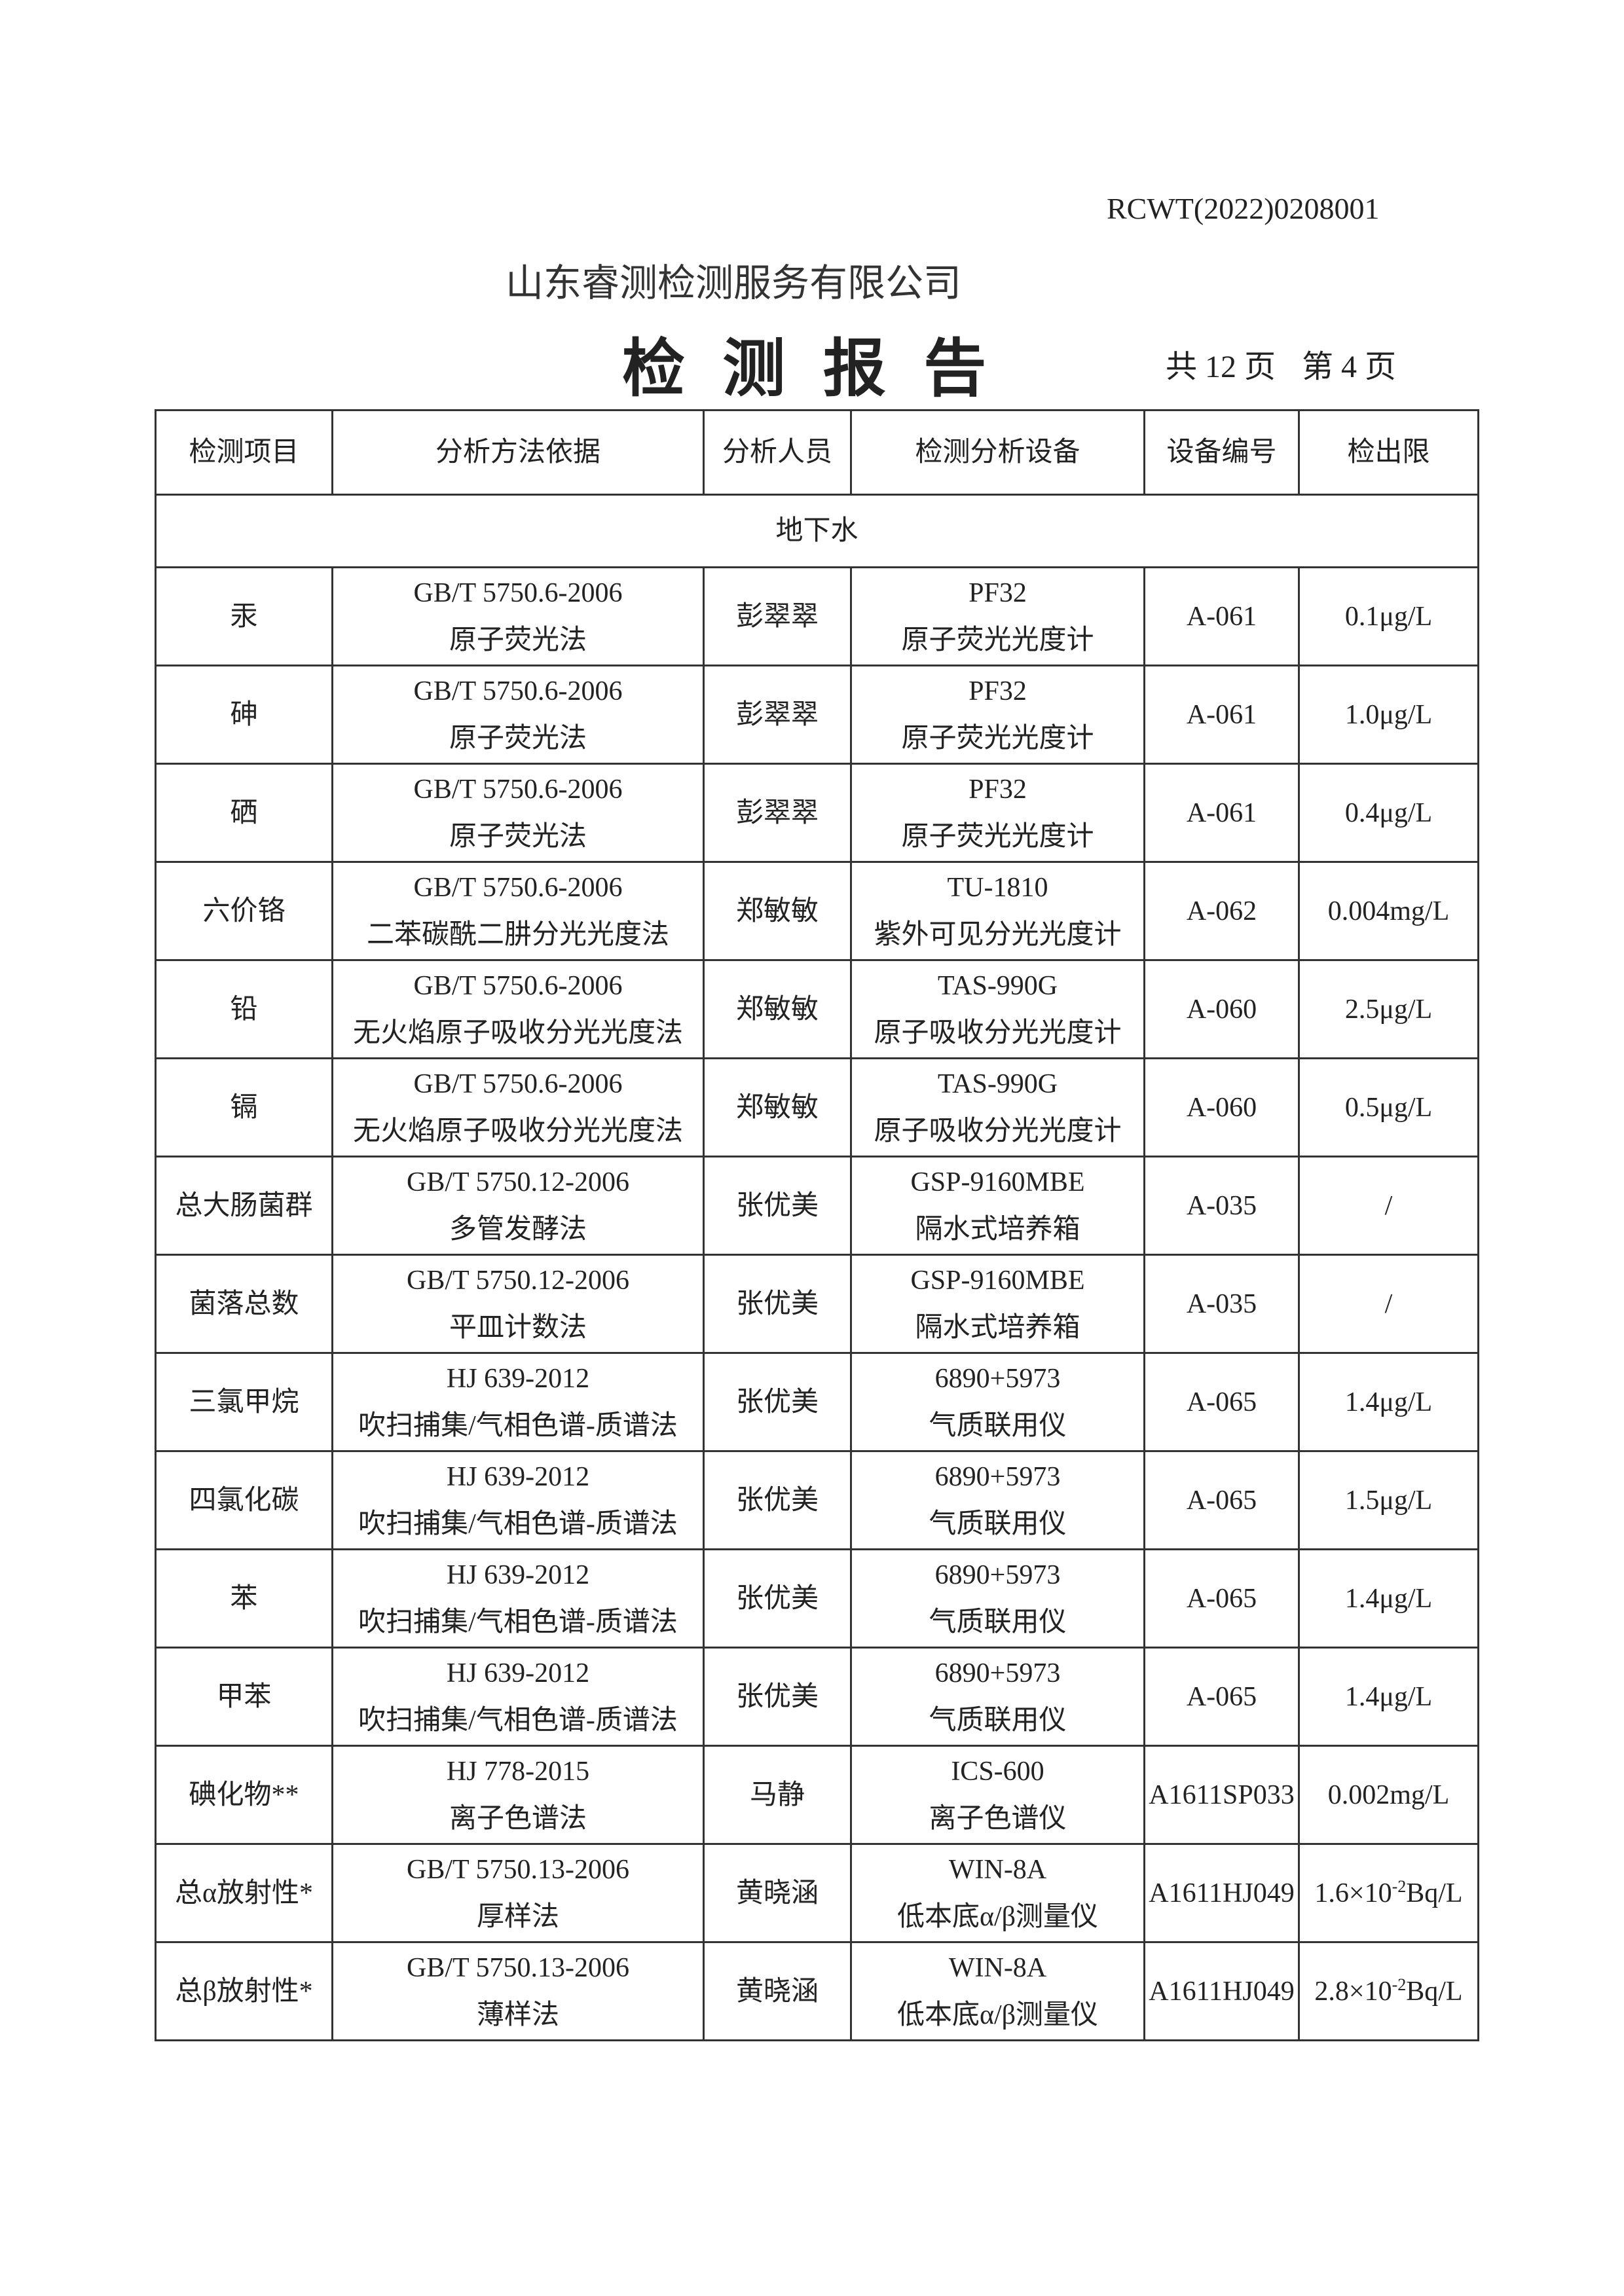 The width and height of the screenshot is (1624, 2296). I want to click on item-cell: 总α放射性*, so click(244, 1893).